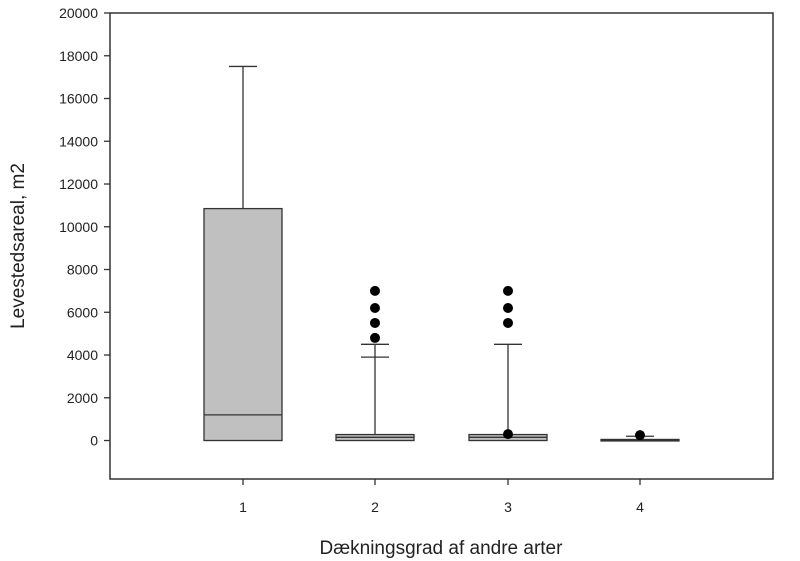  I want to click on y-tick-label: 18000, so click(78, 56).